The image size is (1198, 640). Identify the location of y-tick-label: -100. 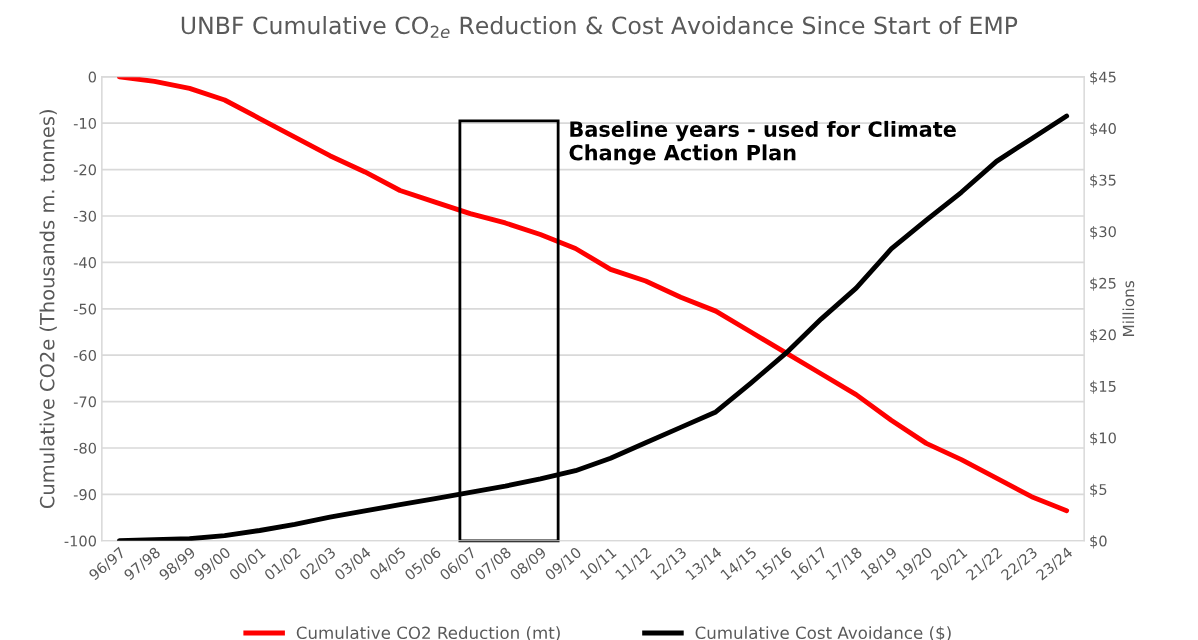
(80, 541).